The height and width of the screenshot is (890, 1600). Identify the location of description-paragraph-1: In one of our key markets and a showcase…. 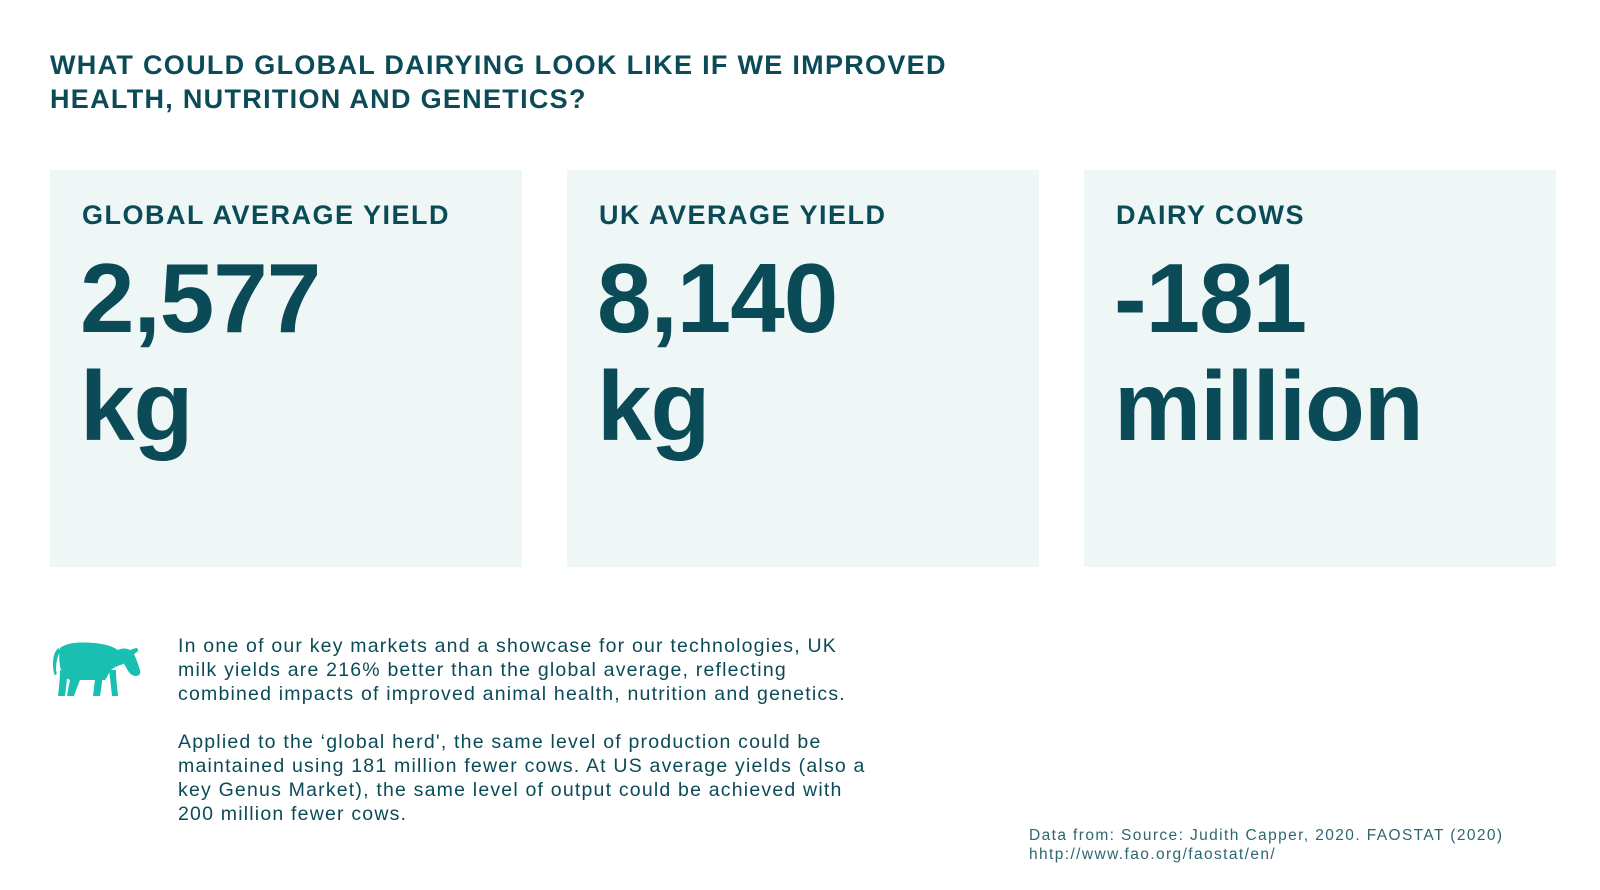
(512, 670).